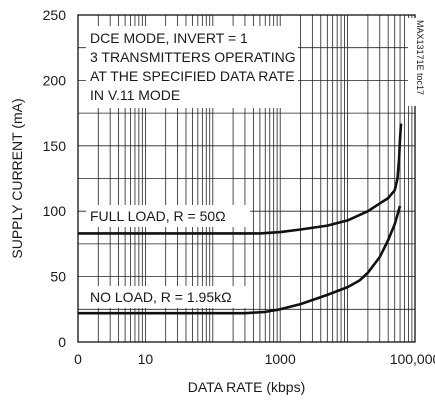 This screenshot has width=435, height=400. What do you see at coordinates (193, 57) in the screenshot?
I see `note-line-2: 3 TRANSMITTERS OPERATING` at bounding box center [193, 57].